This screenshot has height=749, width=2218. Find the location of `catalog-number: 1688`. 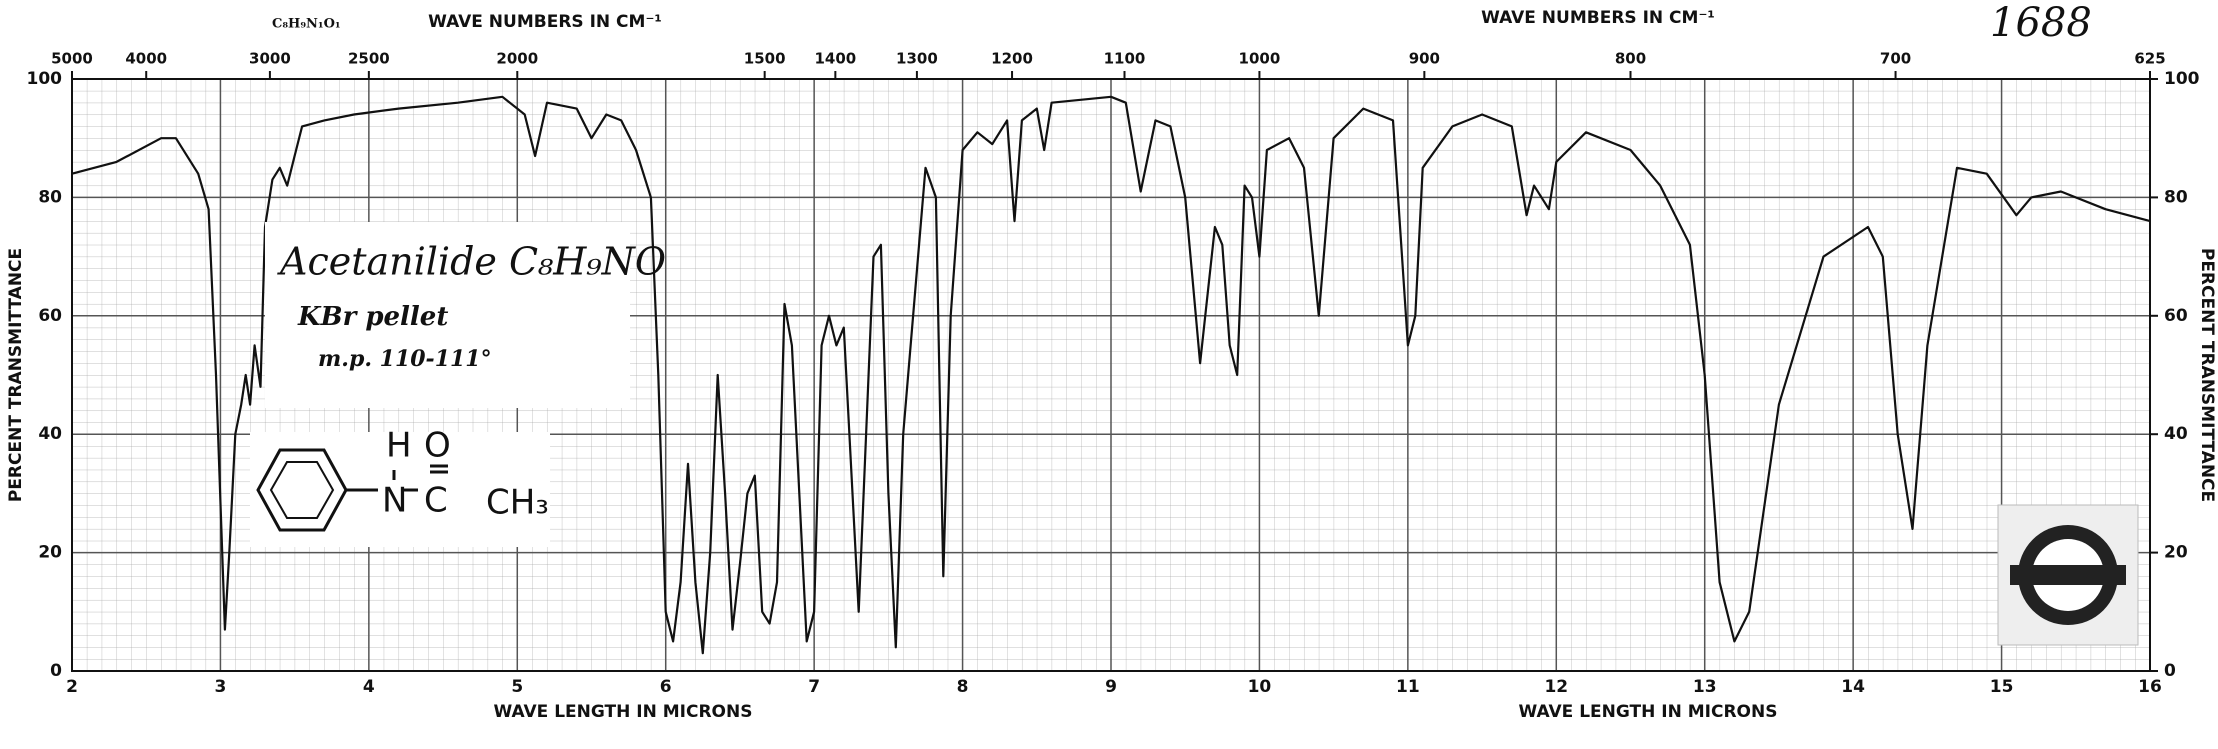

catalog-number: 1688 is located at coordinates (2041, 23).